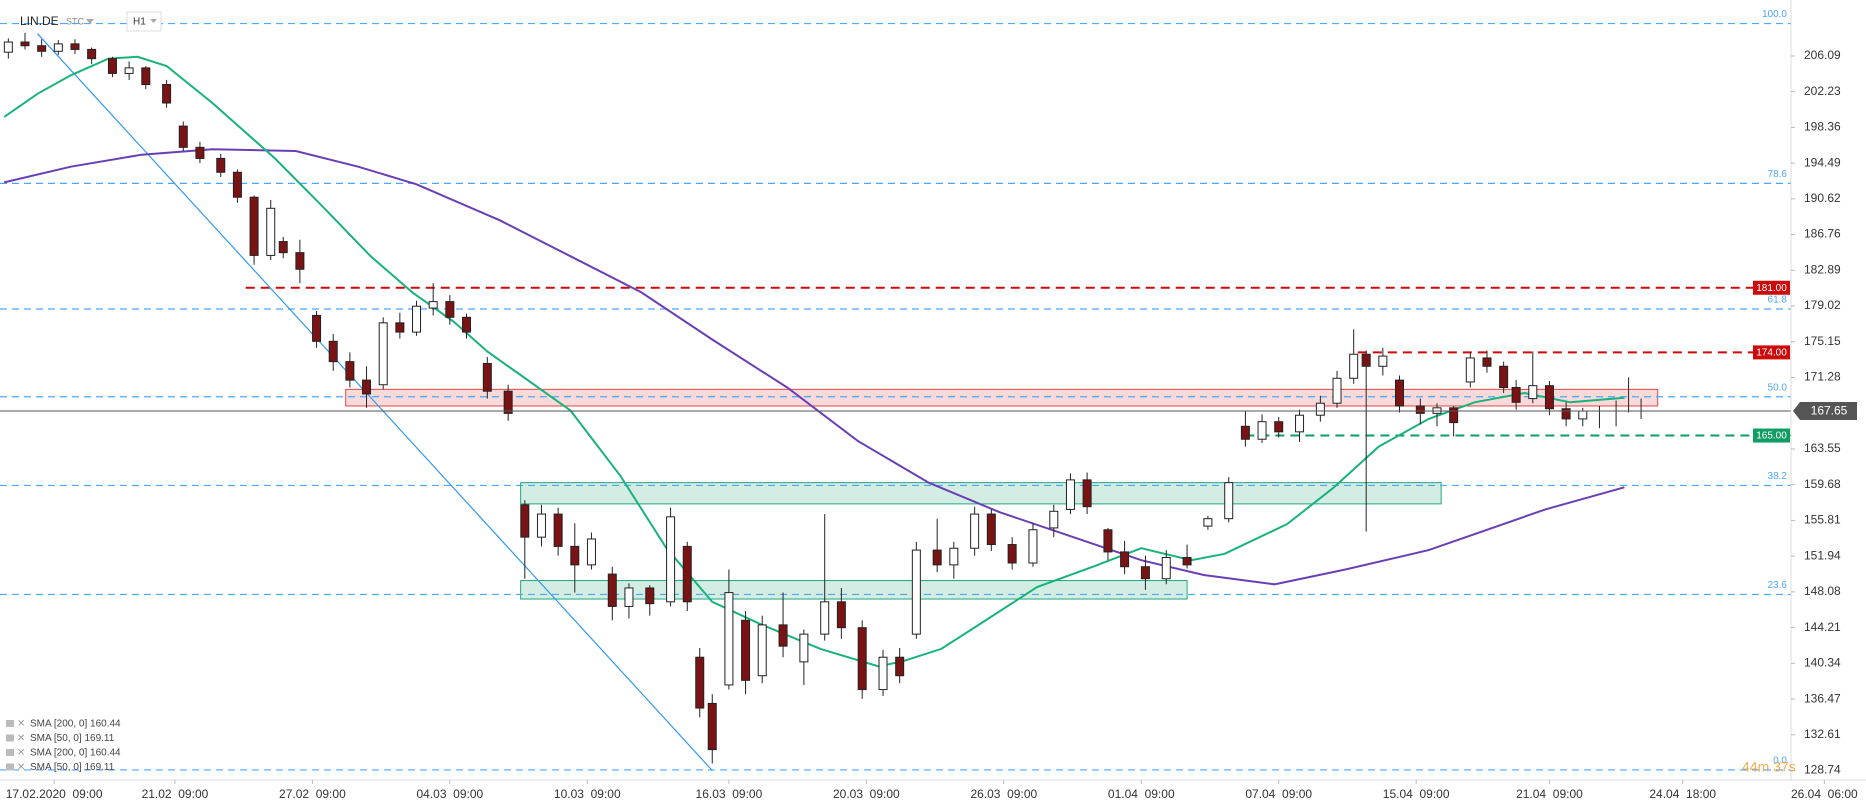 This screenshot has width=1866, height=812. Describe the element at coordinates (1822, 484) in the screenshot. I see `y-tick-label: 159.68` at that location.